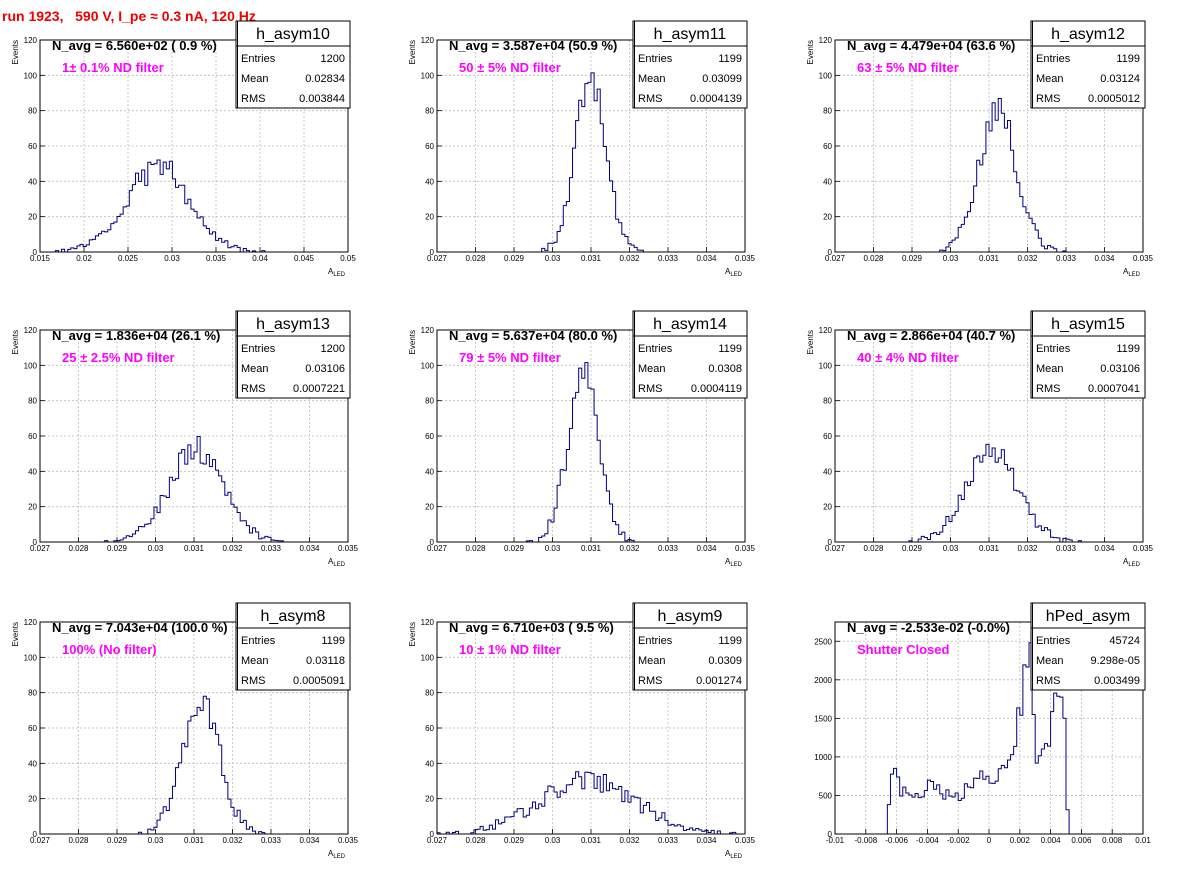  What do you see at coordinates (258, 59) in the screenshot?
I see `stats-label: Entries` at bounding box center [258, 59].